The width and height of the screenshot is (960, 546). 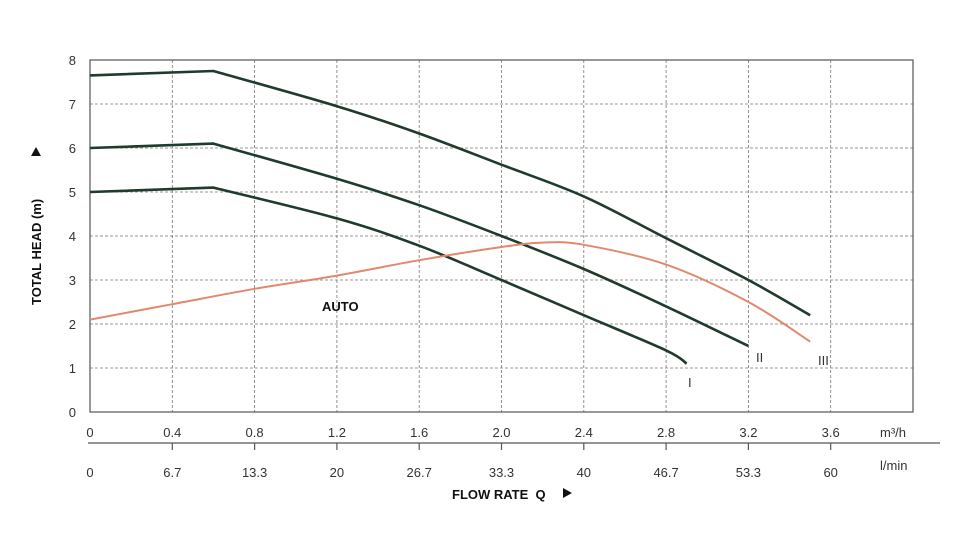 What do you see at coordinates (665, 472) in the screenshot?
I see `x-secondary-tick-label: 46.7` at bounding box center [665, 472].